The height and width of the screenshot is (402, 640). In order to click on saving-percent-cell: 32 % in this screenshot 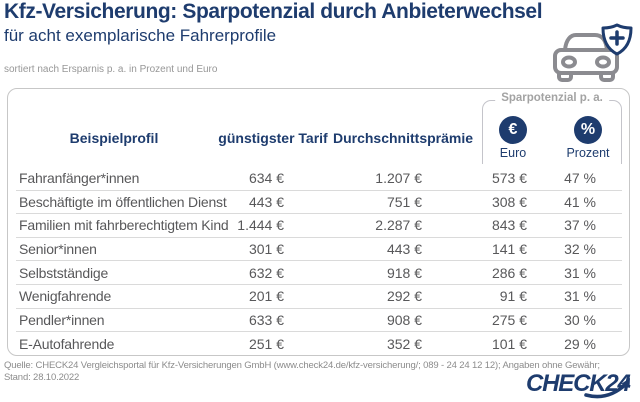, I will do `click(580, 249)`.